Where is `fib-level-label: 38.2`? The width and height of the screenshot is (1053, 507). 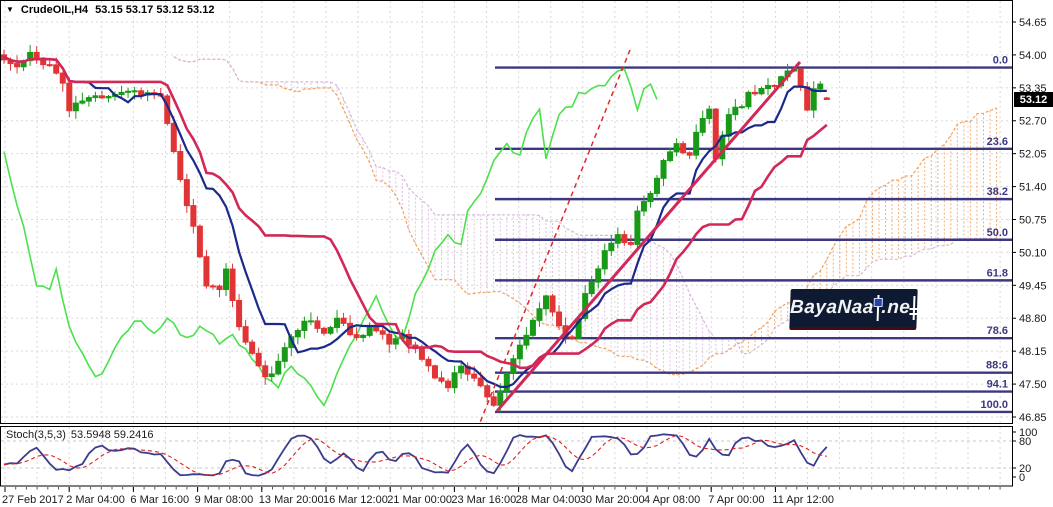
fib-level-label: 38.2 is located at coordinates (997, 192).